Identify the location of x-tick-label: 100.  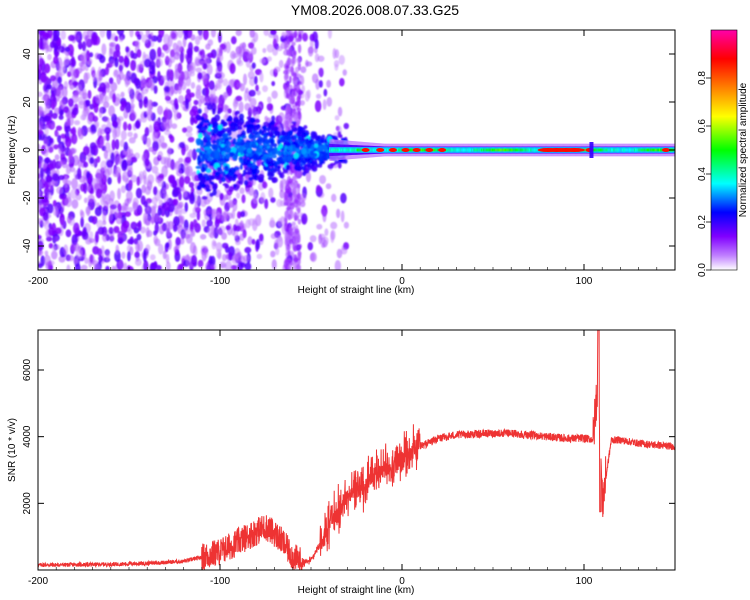
(584, 581).